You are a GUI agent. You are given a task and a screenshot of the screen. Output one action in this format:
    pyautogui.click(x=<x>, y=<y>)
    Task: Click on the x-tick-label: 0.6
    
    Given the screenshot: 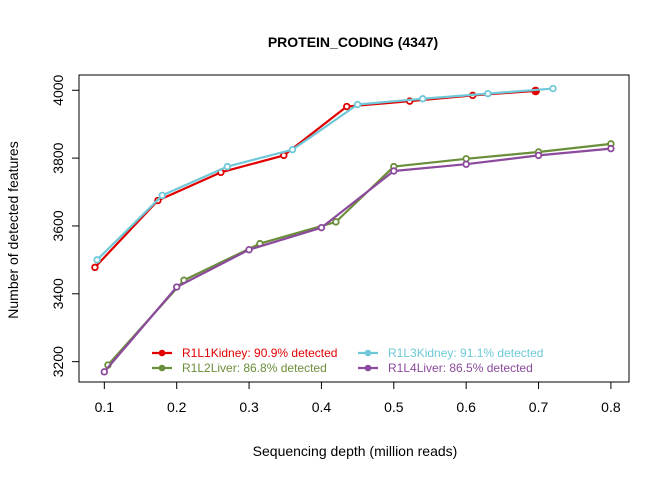 What is the action you would take?
    pyautogui.click(x=466, y=407)
    